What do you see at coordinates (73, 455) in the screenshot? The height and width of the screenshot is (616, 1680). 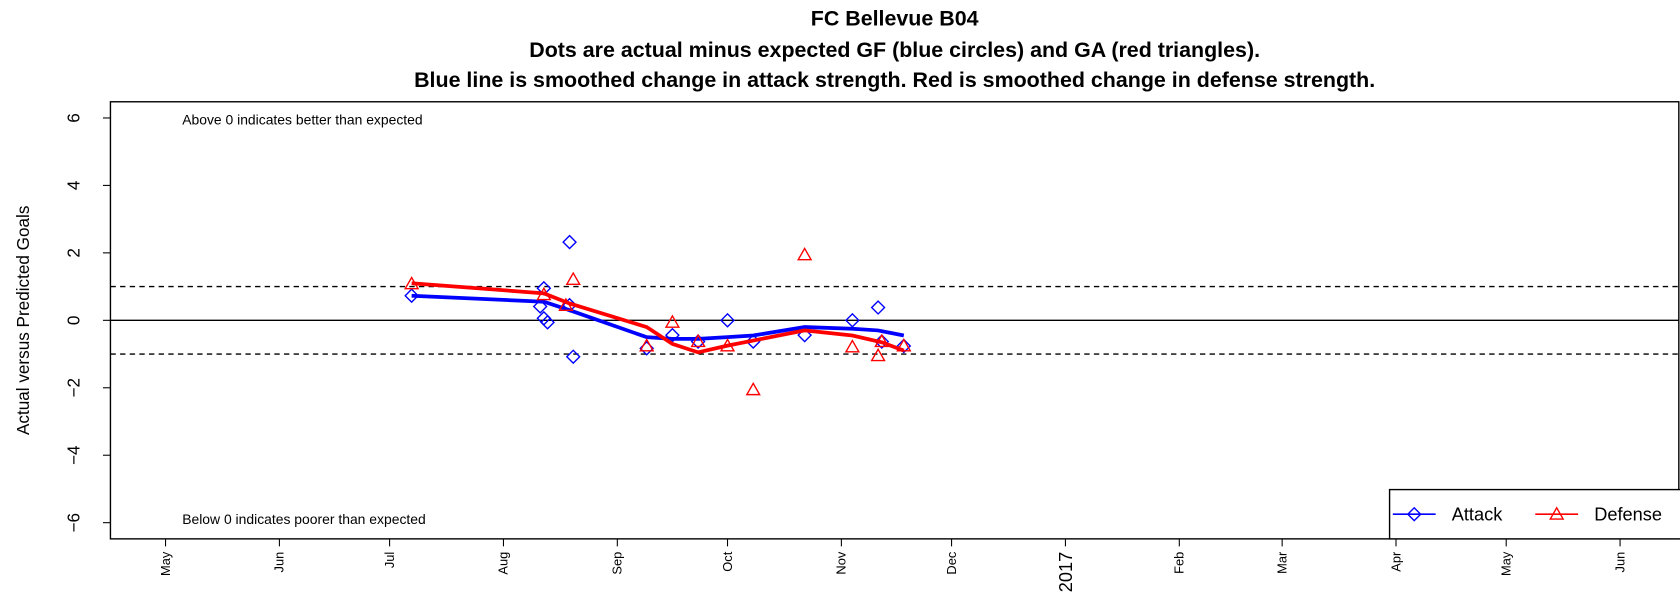 I see `y-tick-label: −4` at bounding box center [73, 455].